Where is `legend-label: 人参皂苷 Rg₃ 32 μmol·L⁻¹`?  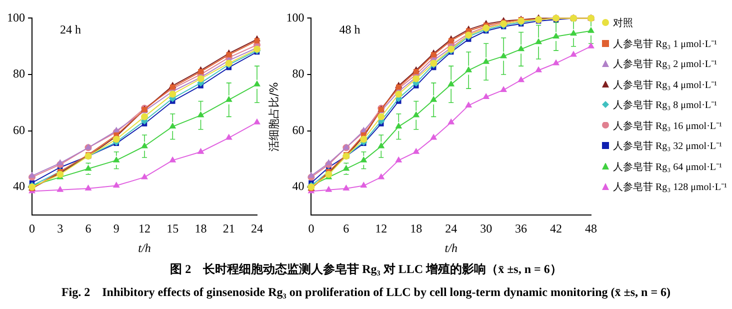 legend-label: 人参皂苷 Rg₃ 32 μmol·L⁻¹ is located at coordinates (667, 146).